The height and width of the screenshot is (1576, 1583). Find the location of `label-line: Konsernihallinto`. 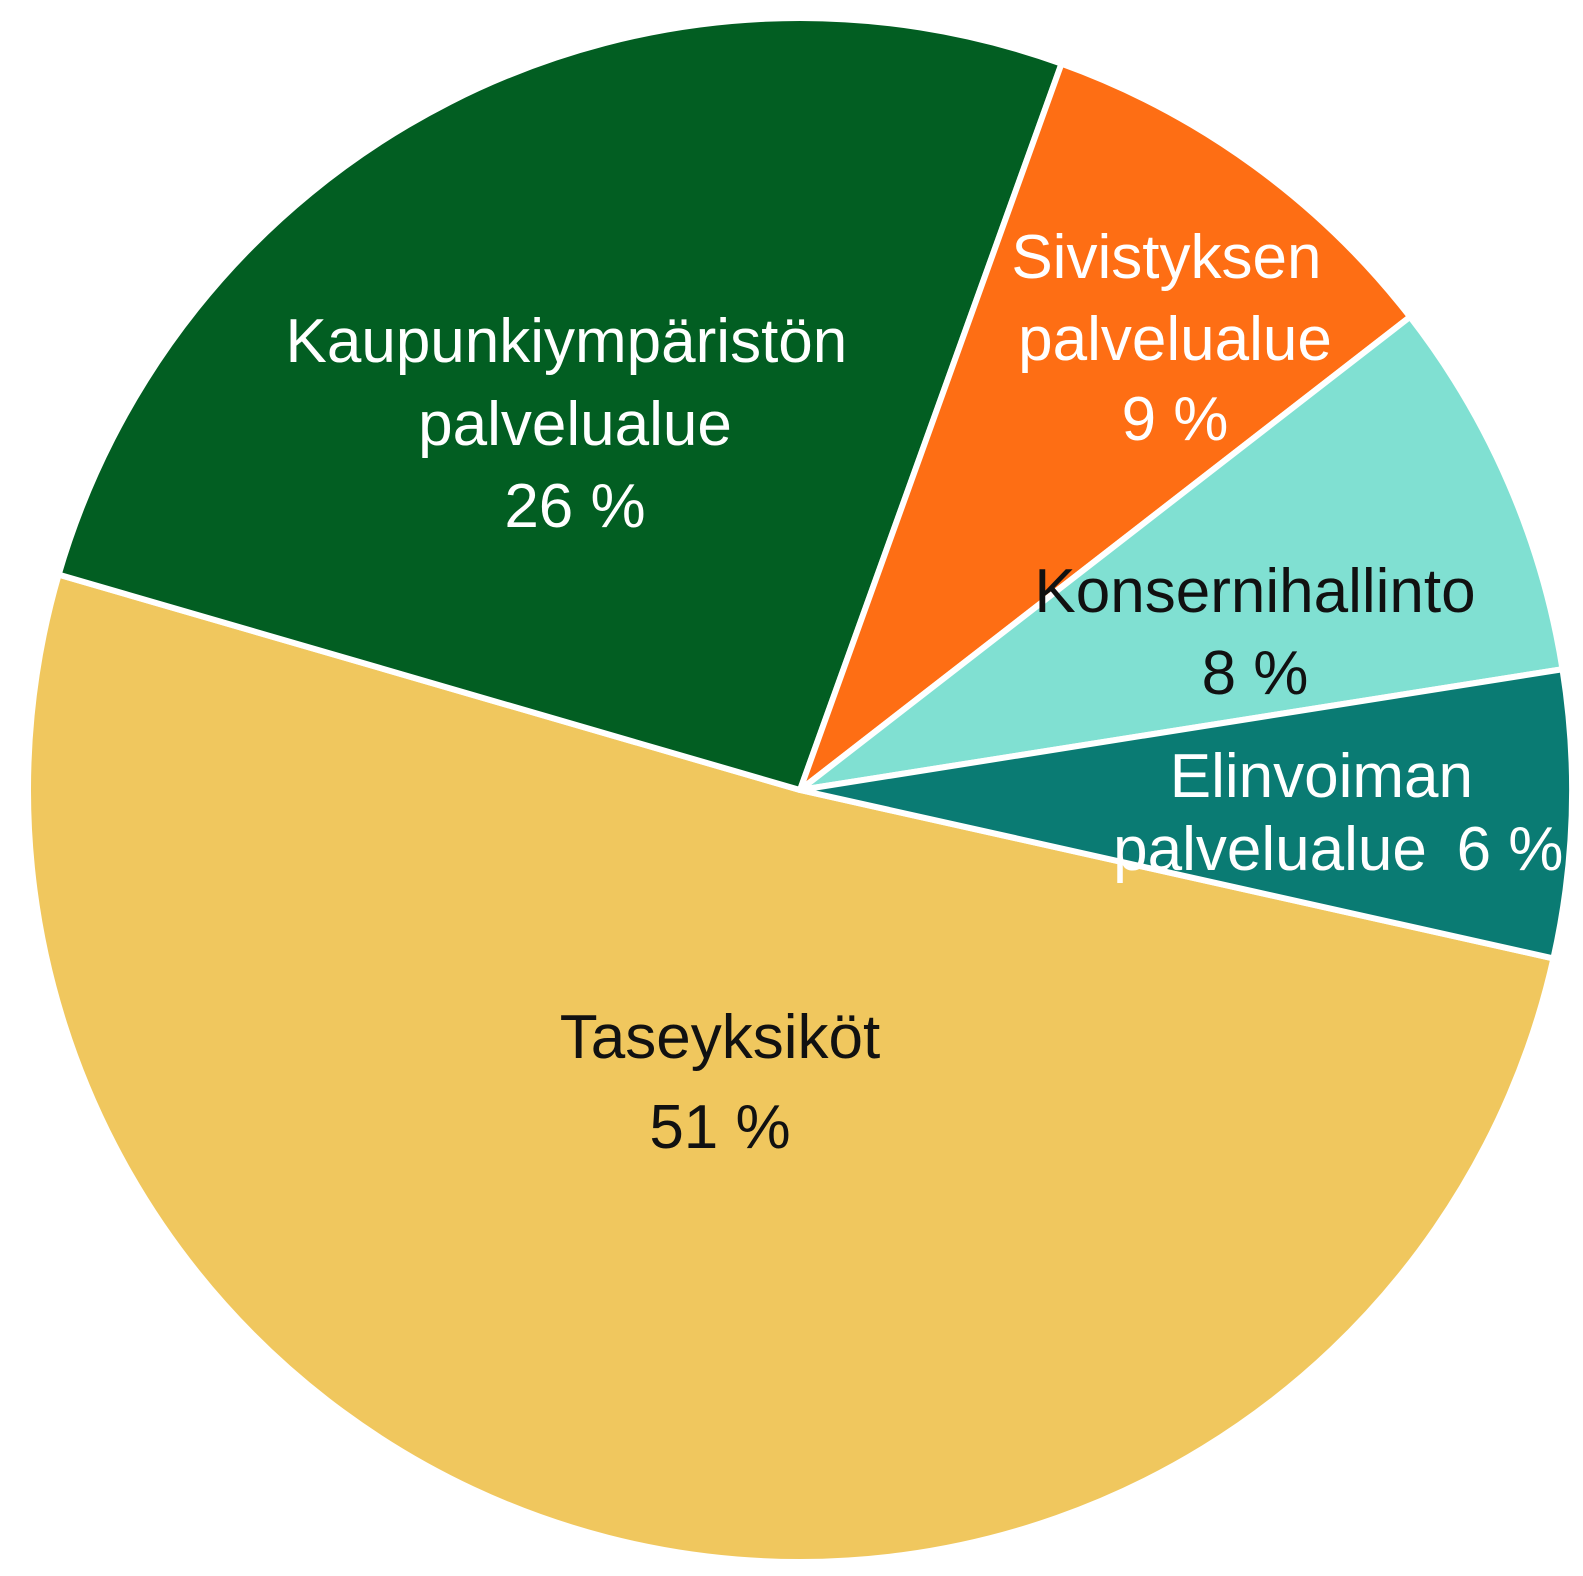

label-line: Konsernihallinto is located at coordinates (1254, 591).